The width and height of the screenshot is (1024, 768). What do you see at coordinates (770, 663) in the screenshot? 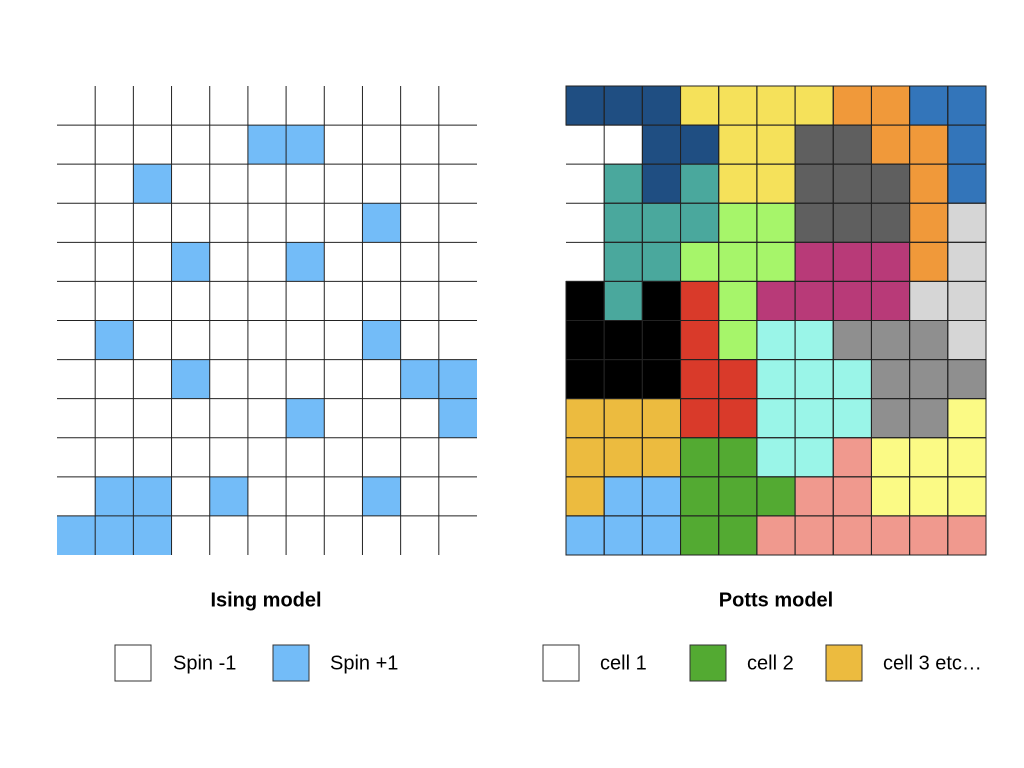
I see `legend-label: cell 2` at bounding box center [770, 663].